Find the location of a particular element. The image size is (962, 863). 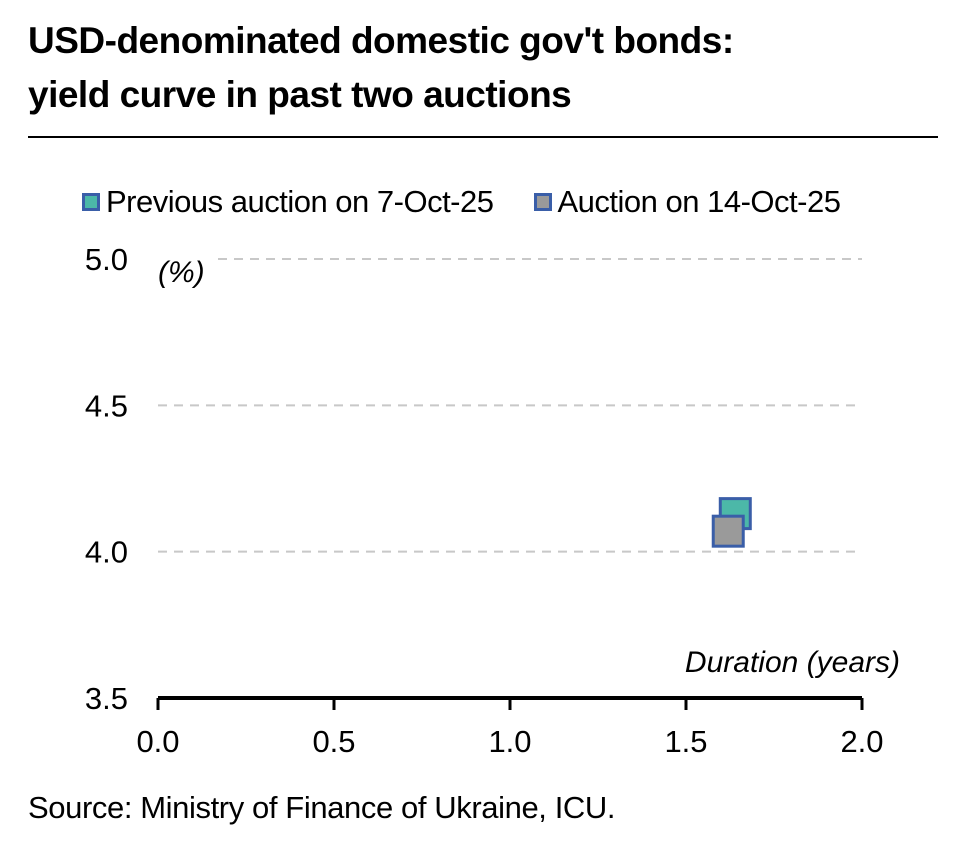

x-tick-label: 2.0 is located at coordinates (861, 741).